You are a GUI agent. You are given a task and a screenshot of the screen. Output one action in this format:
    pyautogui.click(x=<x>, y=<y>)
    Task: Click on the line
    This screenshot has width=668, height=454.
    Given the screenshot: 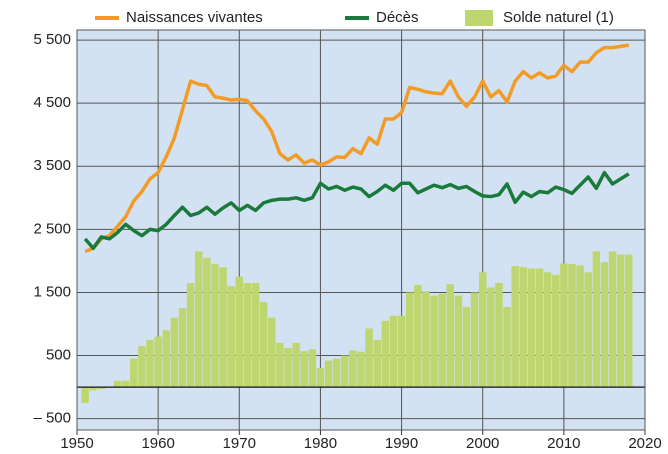 What is the action you would take?
    pyautogui.click(x=356, y=210)
    